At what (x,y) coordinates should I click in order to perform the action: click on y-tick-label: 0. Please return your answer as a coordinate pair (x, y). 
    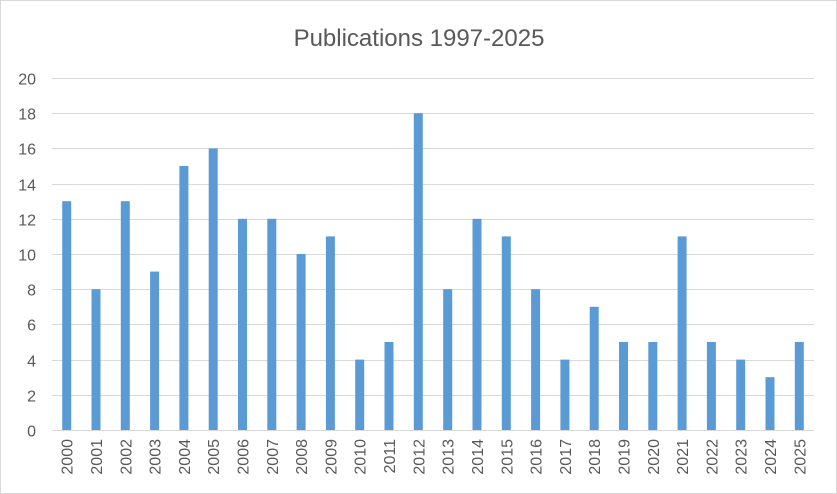
    Looking at the image, I should click on (31, 432).